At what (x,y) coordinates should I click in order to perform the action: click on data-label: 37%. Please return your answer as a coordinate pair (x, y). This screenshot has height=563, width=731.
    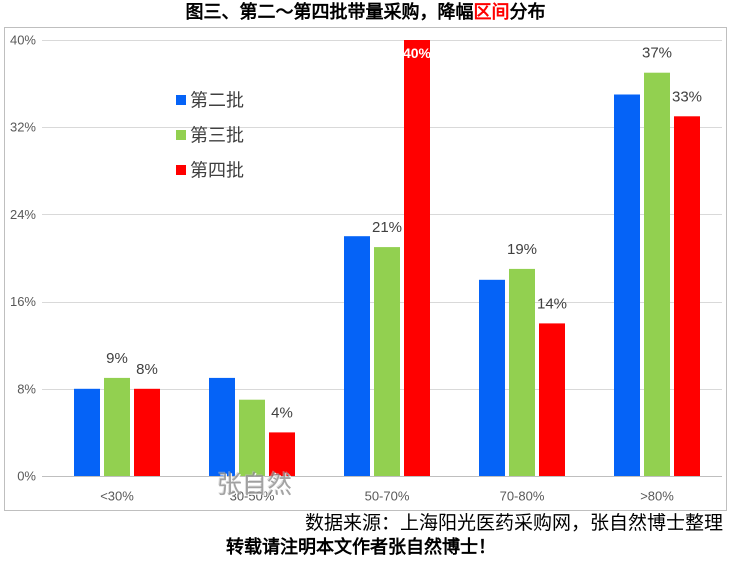
    Looking at the image, I should click on (657, 53).